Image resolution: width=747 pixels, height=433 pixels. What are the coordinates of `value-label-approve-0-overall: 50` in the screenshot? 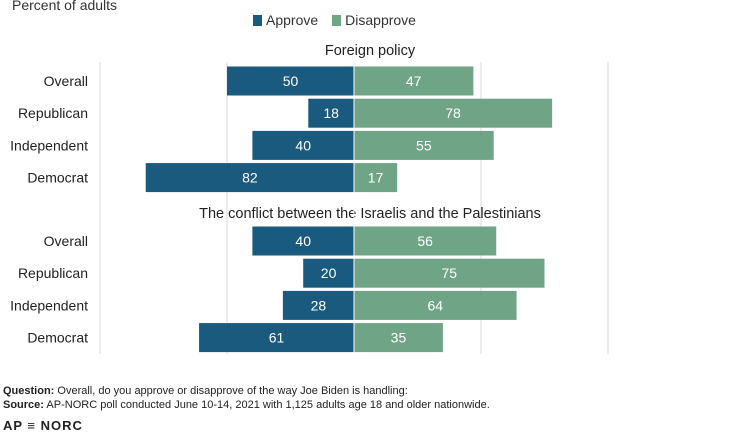 It's located at (291, 81).